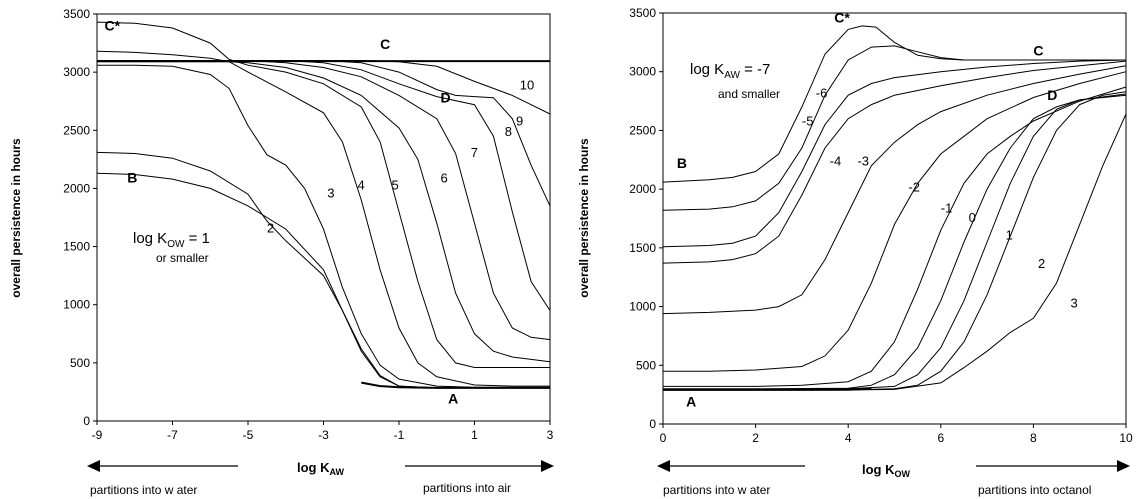 The height and width of the screenshot is (499, 1140). What do you see at coordinates (584, 218) in the screenshot?
I see `right-y-axis-label: overall persistence in hours` at bounding box center [584, 218].